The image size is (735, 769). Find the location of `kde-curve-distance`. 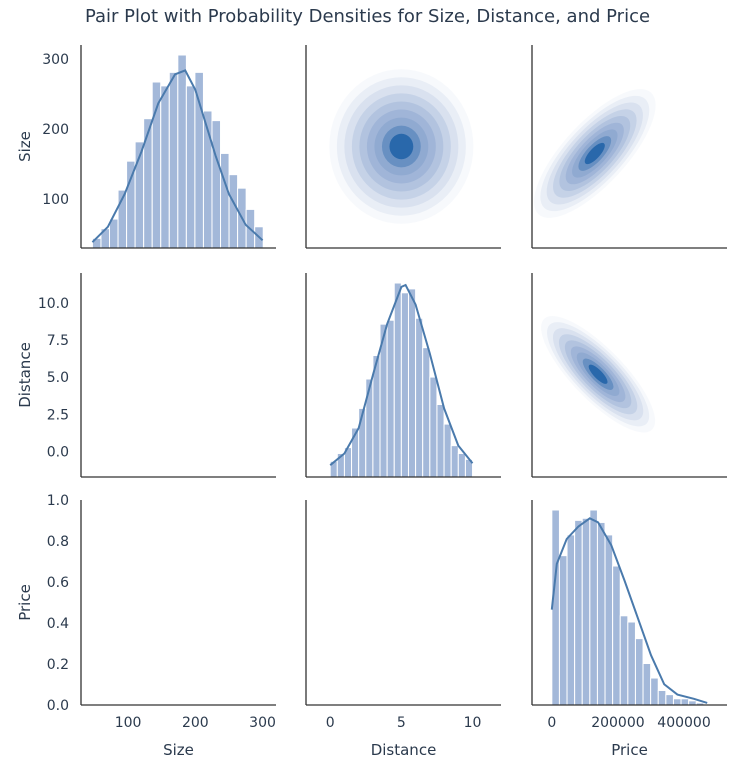

kde-curve-distance is located at coordinates (401, 374).